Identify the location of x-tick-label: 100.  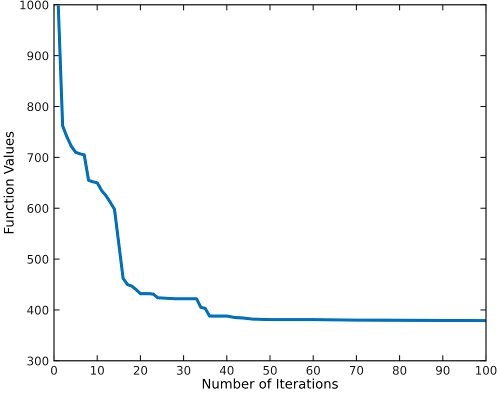
(486, 370).